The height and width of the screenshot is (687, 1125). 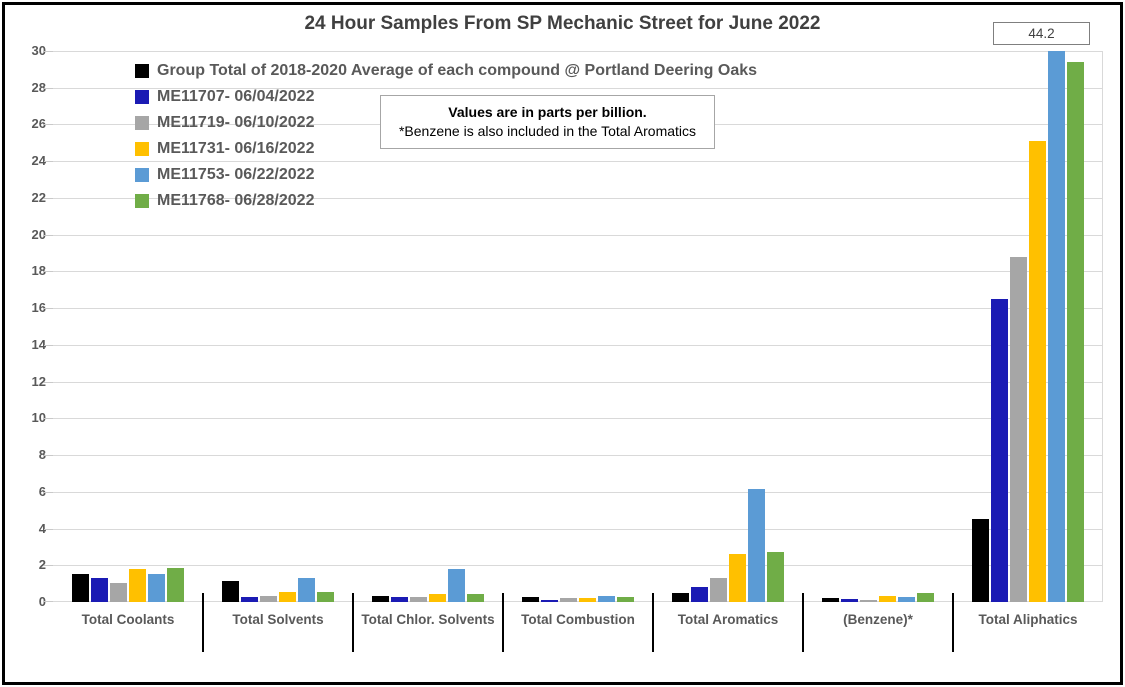 I want to click on y-axis-label: 0, so click(x=42, y=601).